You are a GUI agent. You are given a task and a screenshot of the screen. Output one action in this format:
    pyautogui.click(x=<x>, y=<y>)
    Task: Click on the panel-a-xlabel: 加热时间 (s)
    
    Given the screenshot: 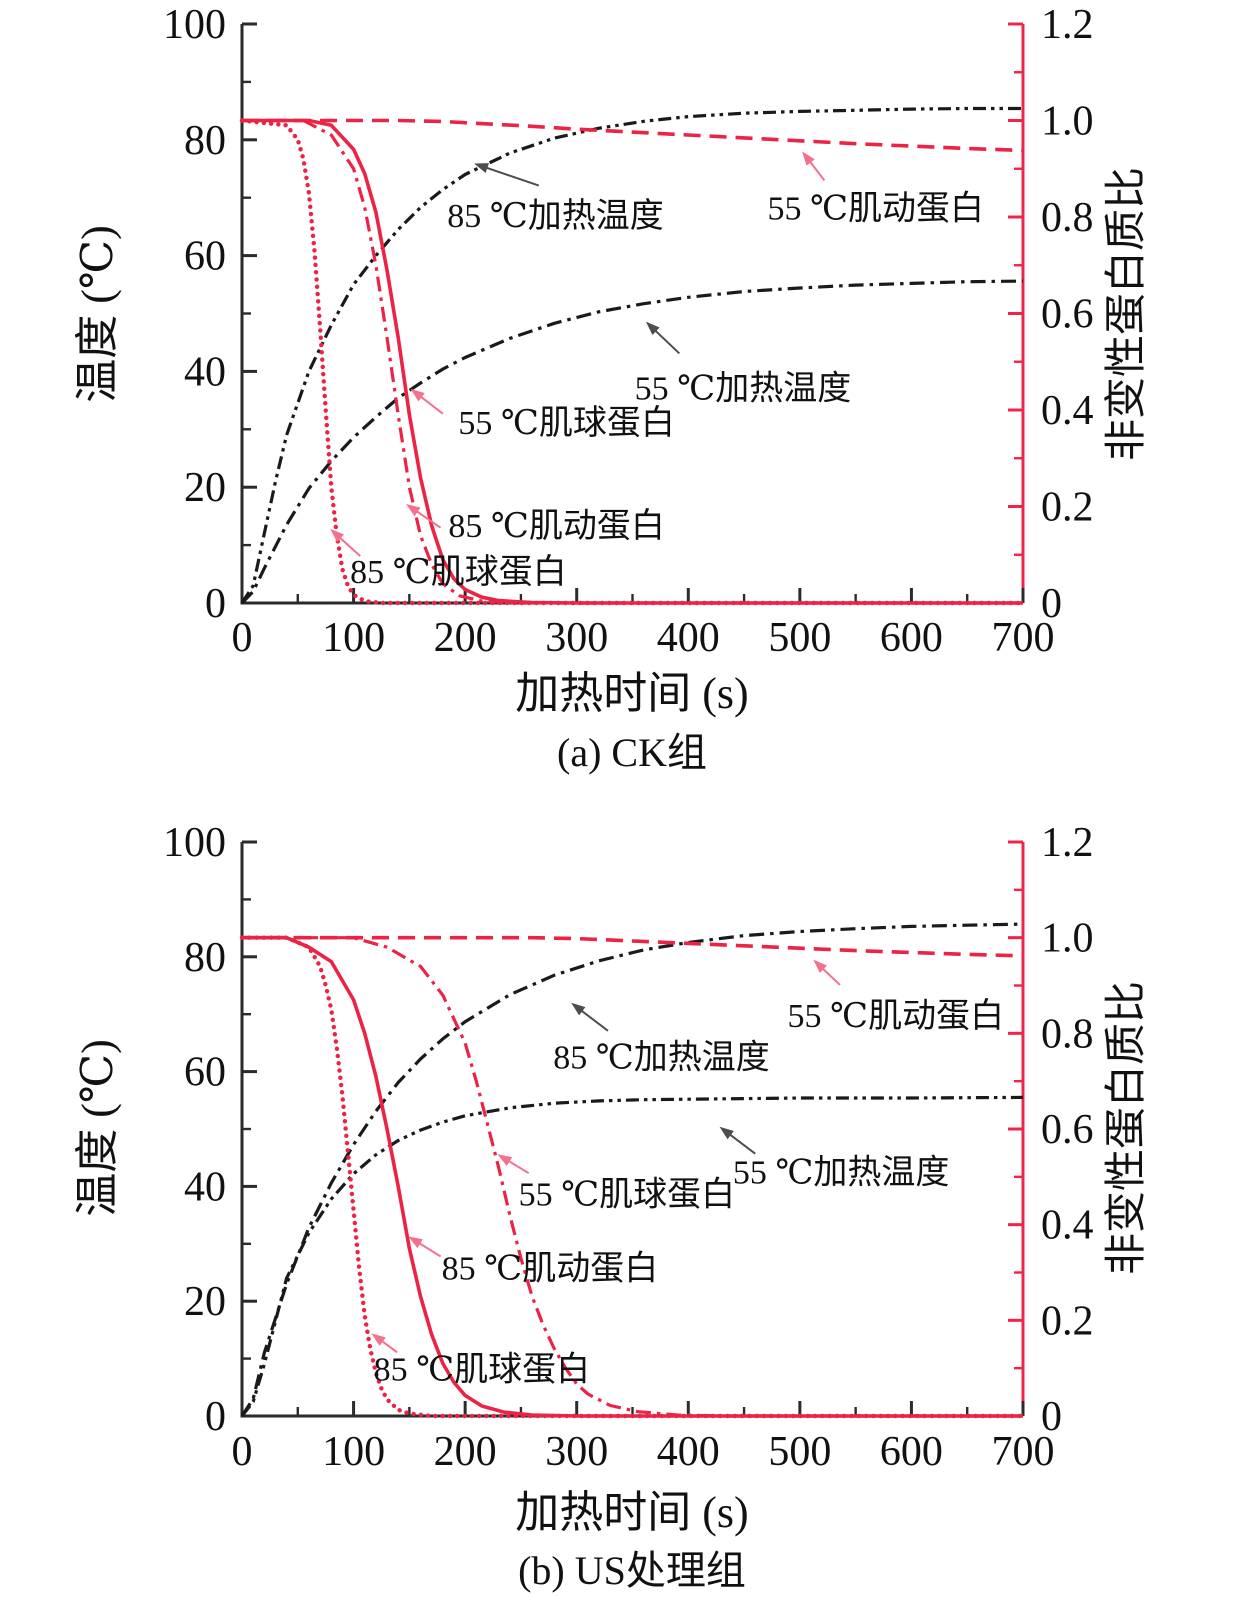 What is the action you would take?
    pyautogui.click(x=631, y=693)
    